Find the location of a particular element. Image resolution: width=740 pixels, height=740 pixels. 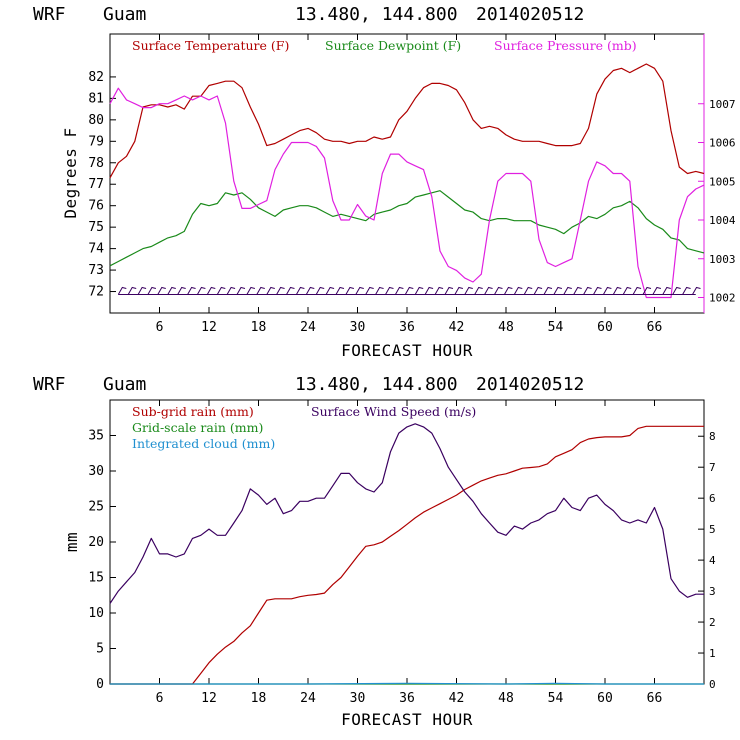

y-tick-label: 75 is located at coordinates (96, 227).